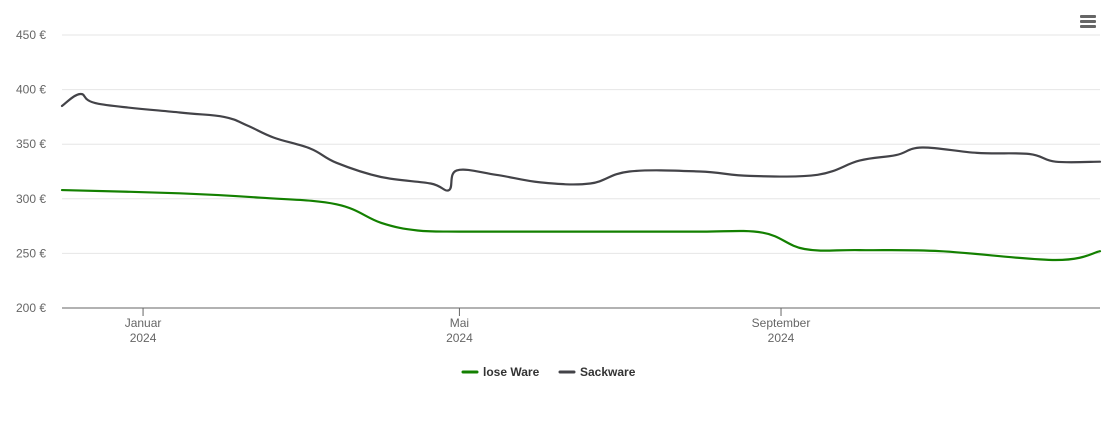 The height and width of the screenshot is (422, 1110). I want to click on menu-icon, so click(1088, 22).